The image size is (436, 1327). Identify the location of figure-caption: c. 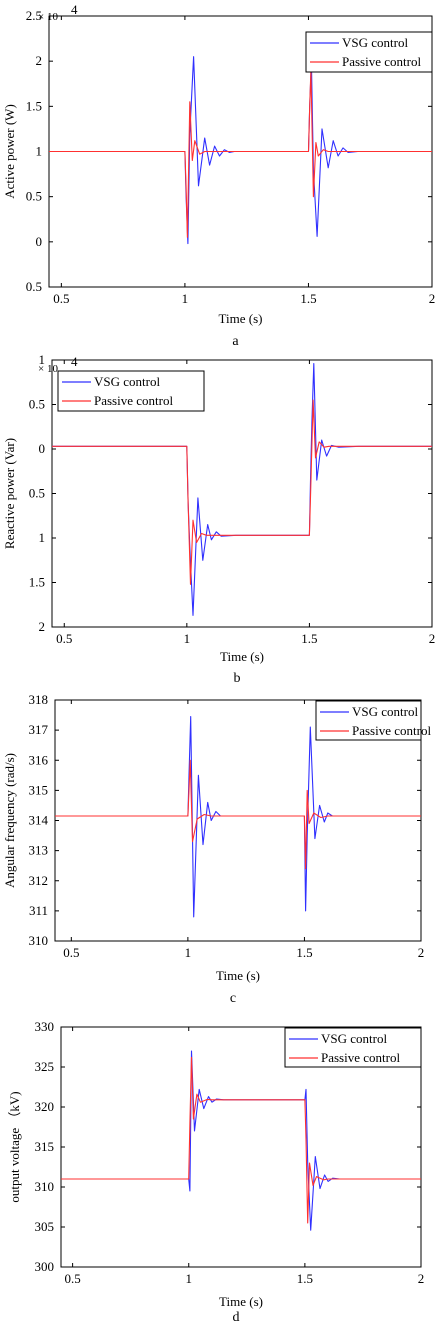
(233, 998).